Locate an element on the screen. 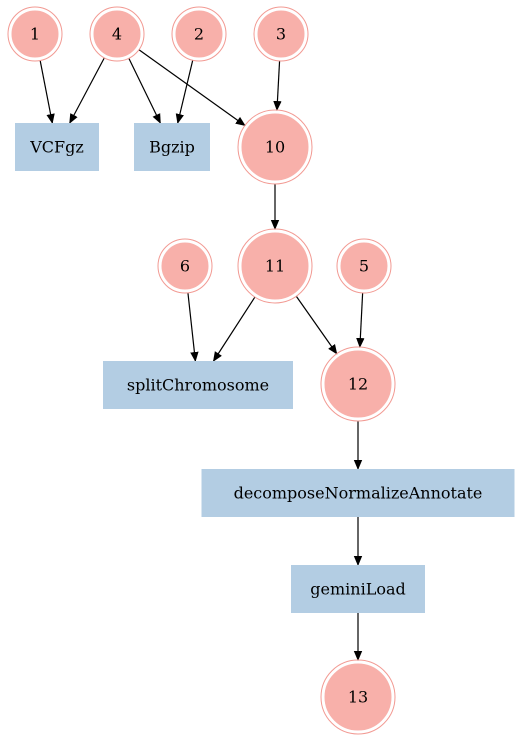 The width and height of the screenshot is (520, 739). node-label: 2 is located at coordinates (199, 34).